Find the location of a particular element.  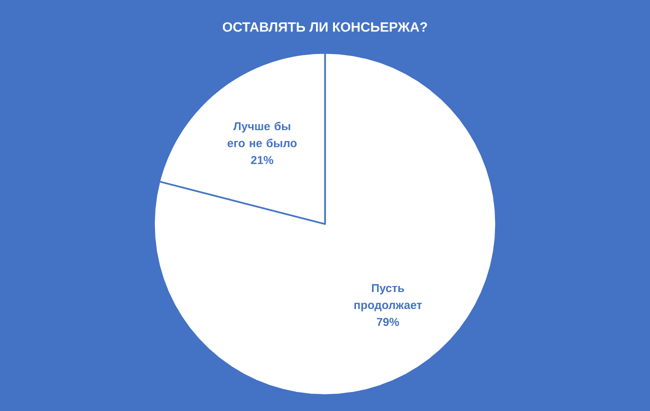

data-label: 21% is located at coordinates (262, 160).